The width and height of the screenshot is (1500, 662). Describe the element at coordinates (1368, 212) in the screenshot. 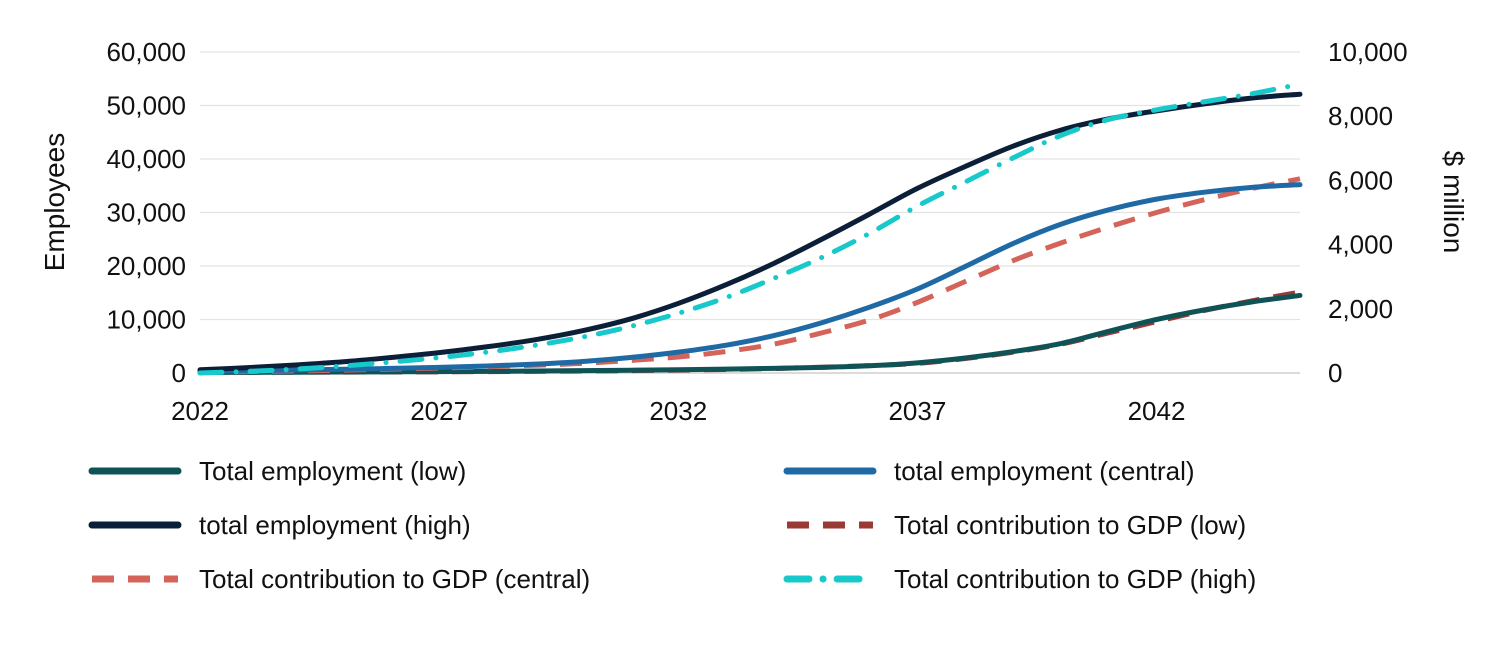

I see `right-axis-ticks: 0 2,000 4,000 6,000 8,000 10,000` at that location.